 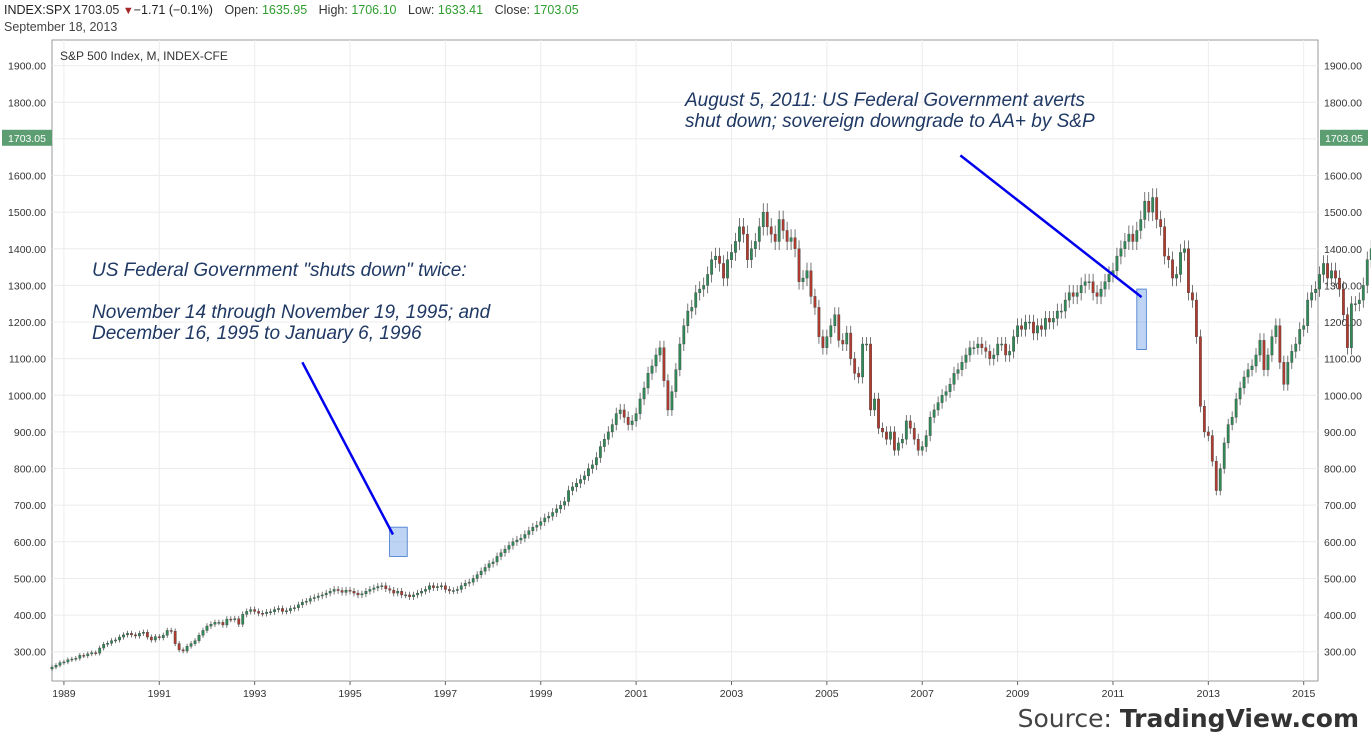 I want to click on x-tick-label: 1989, so click(x=64, y=694).